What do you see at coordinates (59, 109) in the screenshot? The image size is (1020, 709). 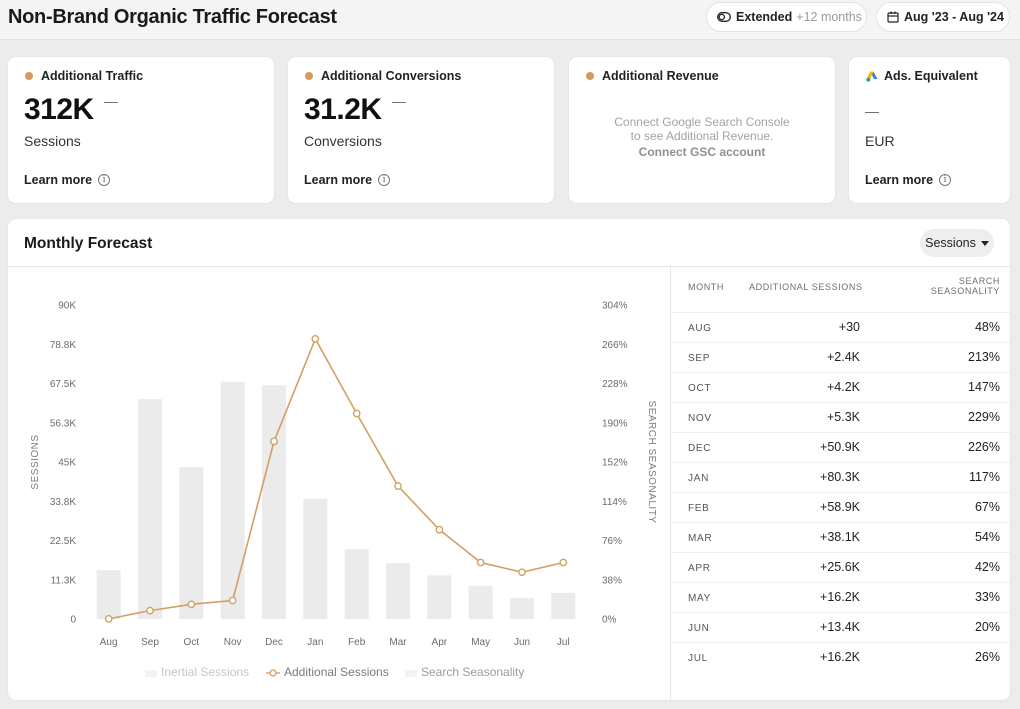 I see `traffic-value: 312K` at bounding box center [59, 109].